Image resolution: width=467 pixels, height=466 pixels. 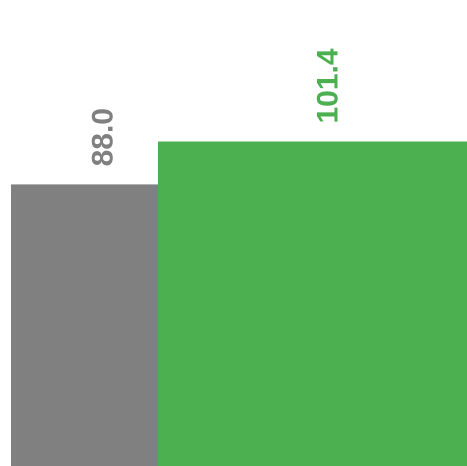 I want to click on bar-2-value-label: 101.4, so click(x=328, y=85).